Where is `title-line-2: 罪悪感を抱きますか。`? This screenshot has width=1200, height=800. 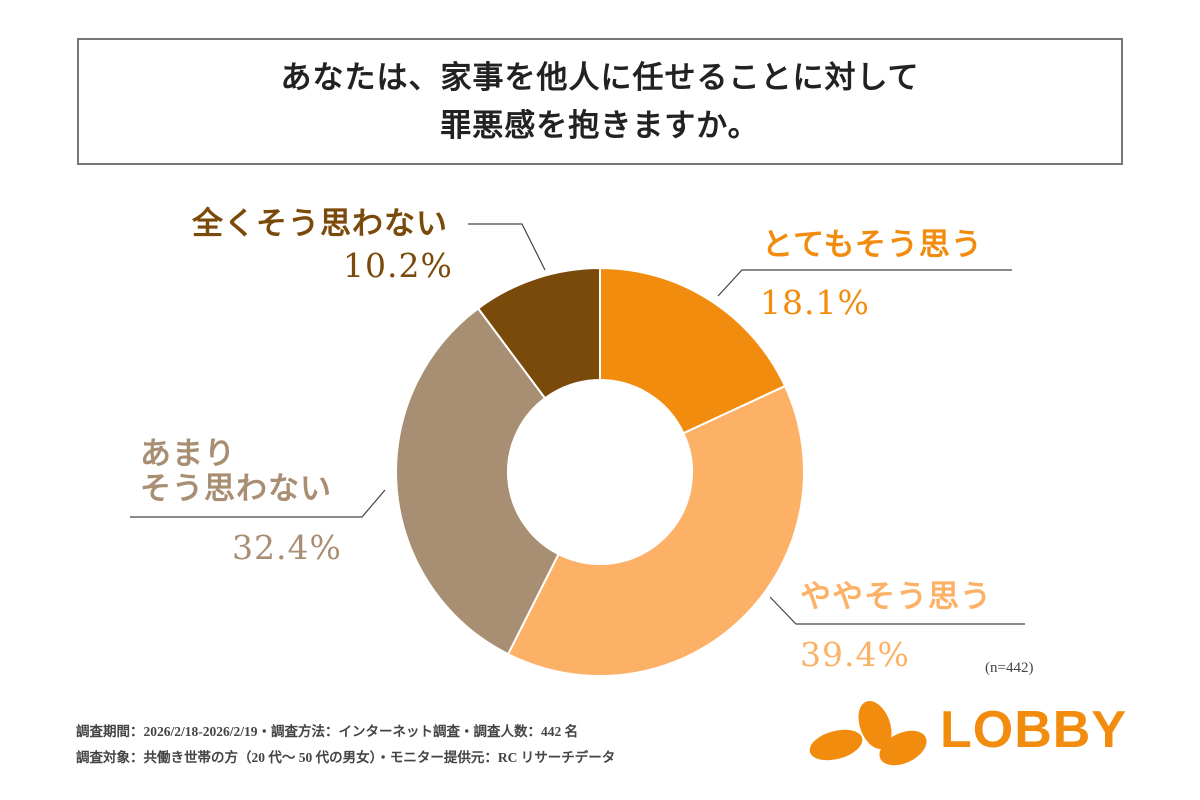 title-line-2: 罪悪感を抱きますか。 is located at coordinates (600, 125).